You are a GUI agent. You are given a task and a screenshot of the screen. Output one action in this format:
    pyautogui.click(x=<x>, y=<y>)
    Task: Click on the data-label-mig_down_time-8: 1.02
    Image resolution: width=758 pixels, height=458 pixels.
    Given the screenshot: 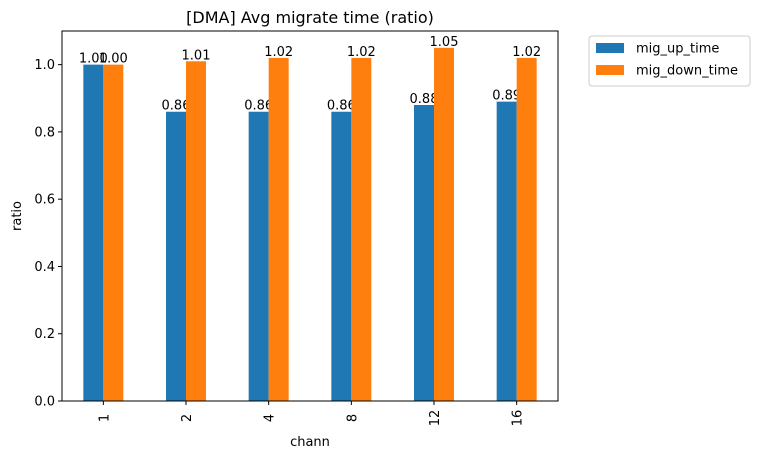 What is the action you would take?
    pyautogui.click(x=361, y=52)
    